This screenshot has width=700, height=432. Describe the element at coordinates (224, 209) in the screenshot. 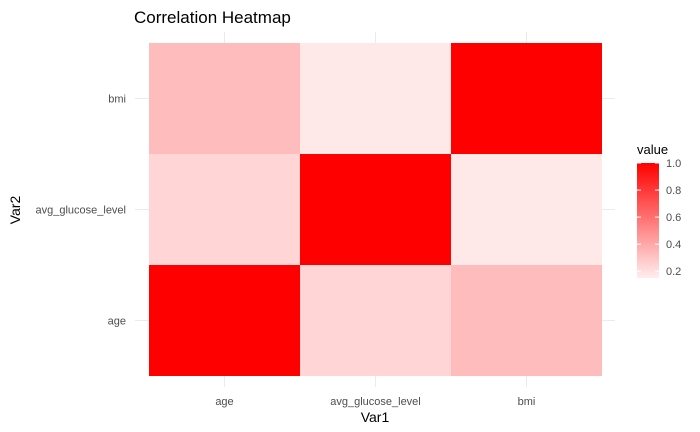

I see `heatmap-cell-age-avg_glucose_level` at that location.